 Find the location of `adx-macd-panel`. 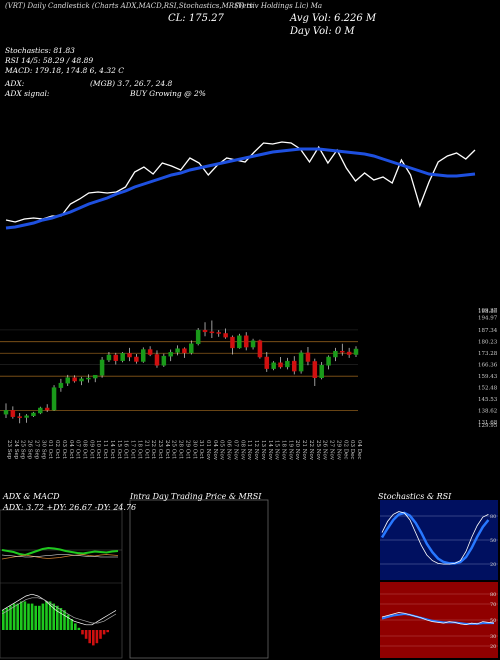

adx-macd-panel is located at coordinates (61, 584).